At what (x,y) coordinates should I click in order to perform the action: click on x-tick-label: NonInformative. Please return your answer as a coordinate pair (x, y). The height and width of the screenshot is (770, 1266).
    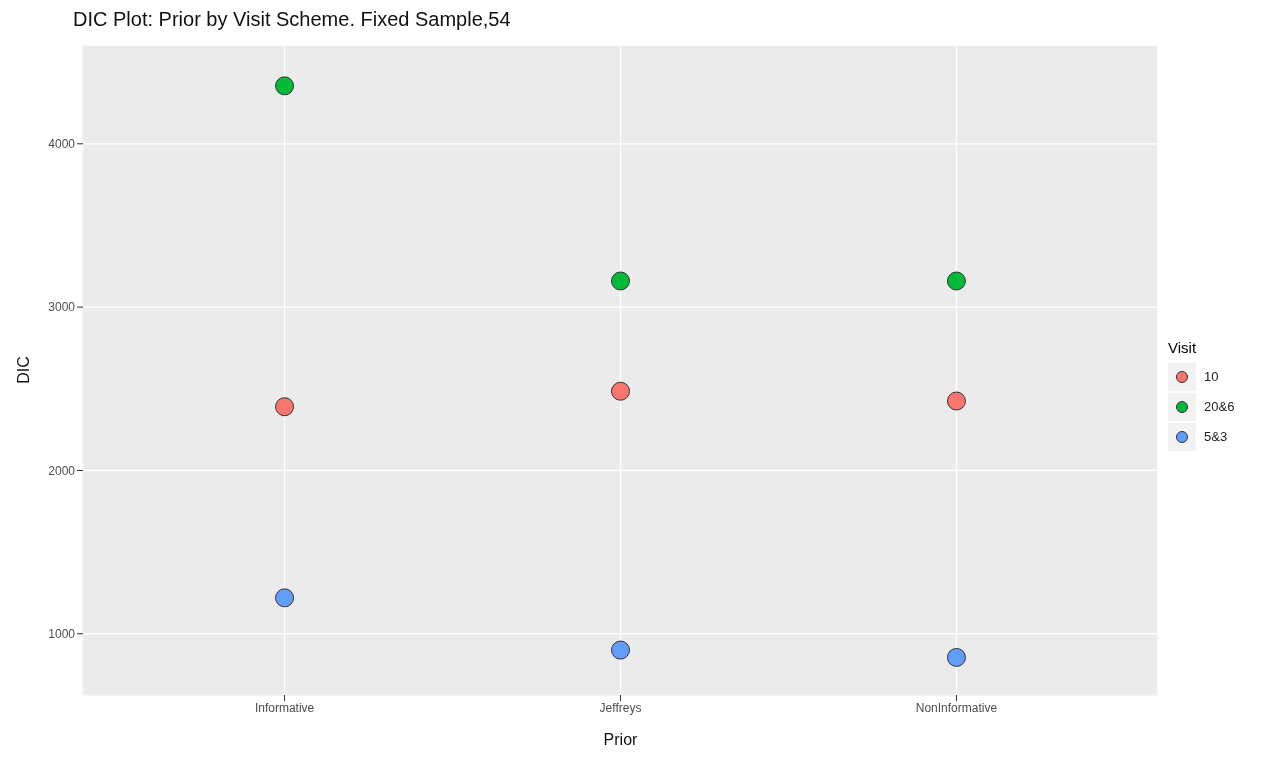
    Looking at the image, I should click on (956, 707).